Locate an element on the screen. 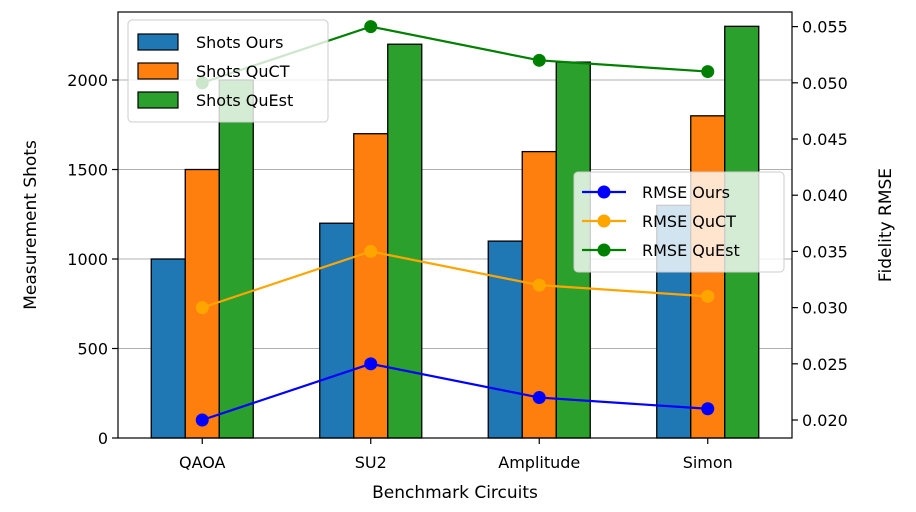  y2-tick-label: 0.030 is located at coordinates (825, 308).